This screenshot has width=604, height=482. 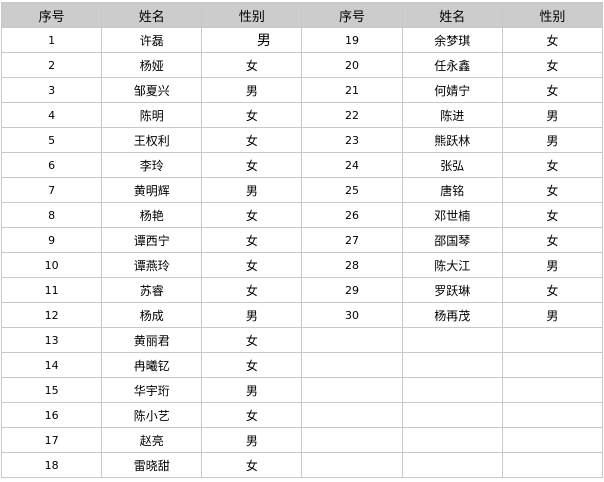 I want to click on cell-name: 何婧宁, so click(x=452, y=90).